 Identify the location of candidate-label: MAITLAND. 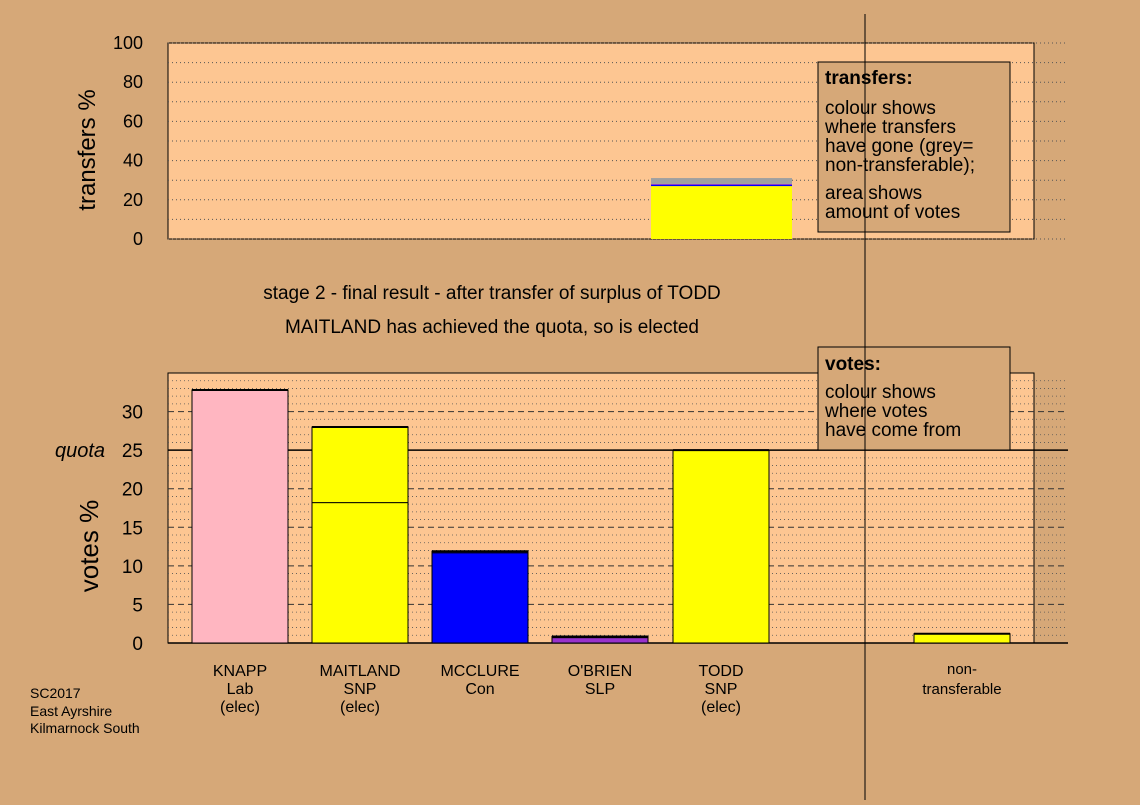
(360, 671).